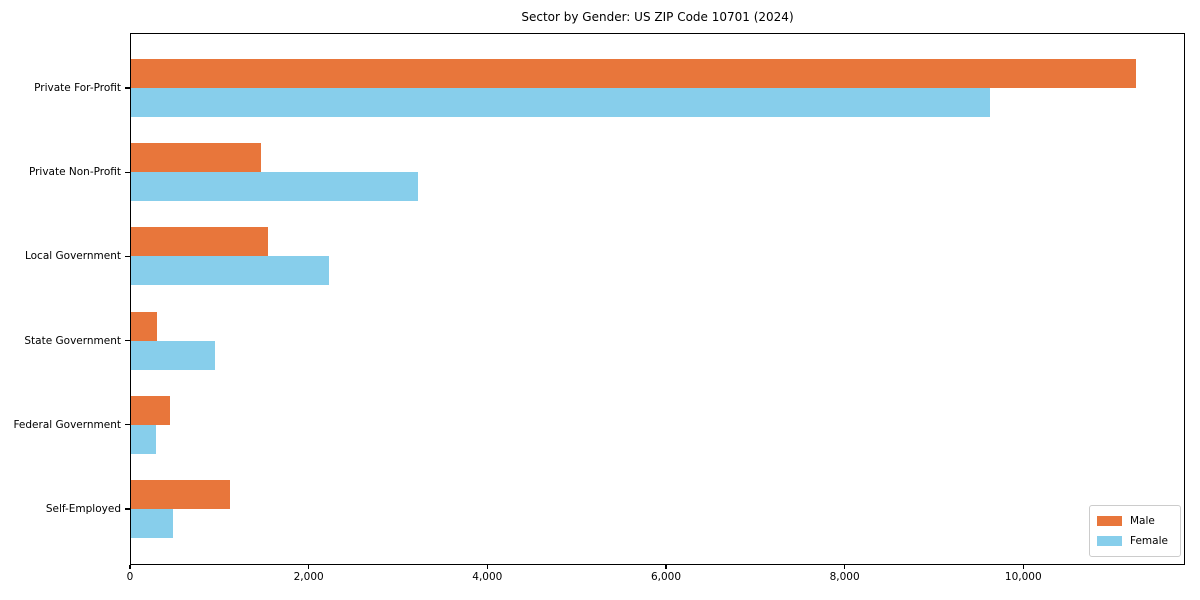 This screenshot has height=600, width=1200. Describe the element at coordinates (130, 577) in the screenshot. I see `x-tick-label: 0` at that location.